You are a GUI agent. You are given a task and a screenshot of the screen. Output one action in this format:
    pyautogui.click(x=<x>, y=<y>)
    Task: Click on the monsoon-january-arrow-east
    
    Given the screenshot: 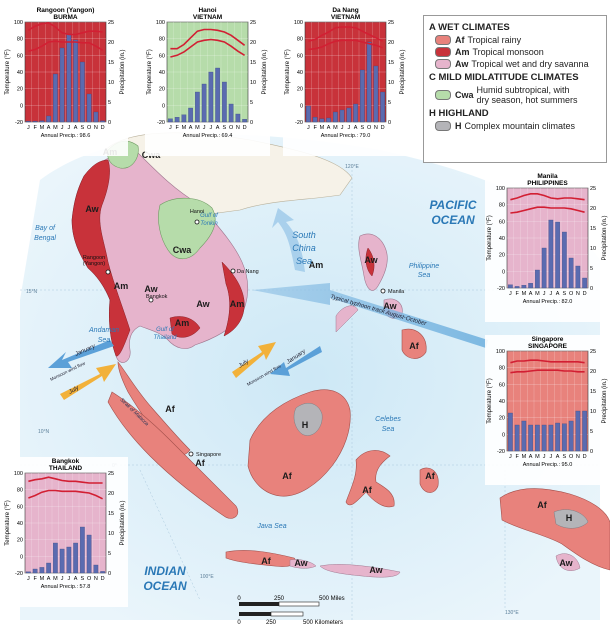 What is the action you would take?
    pyautogui.click(x=296, y=361)
    